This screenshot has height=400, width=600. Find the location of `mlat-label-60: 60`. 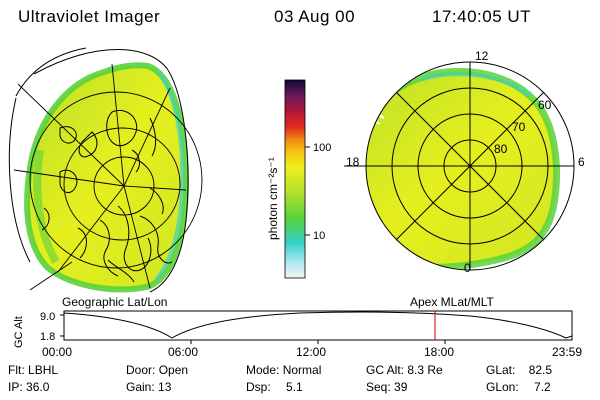

mlat-label-60: 60 is located at coordinates (545, 105).